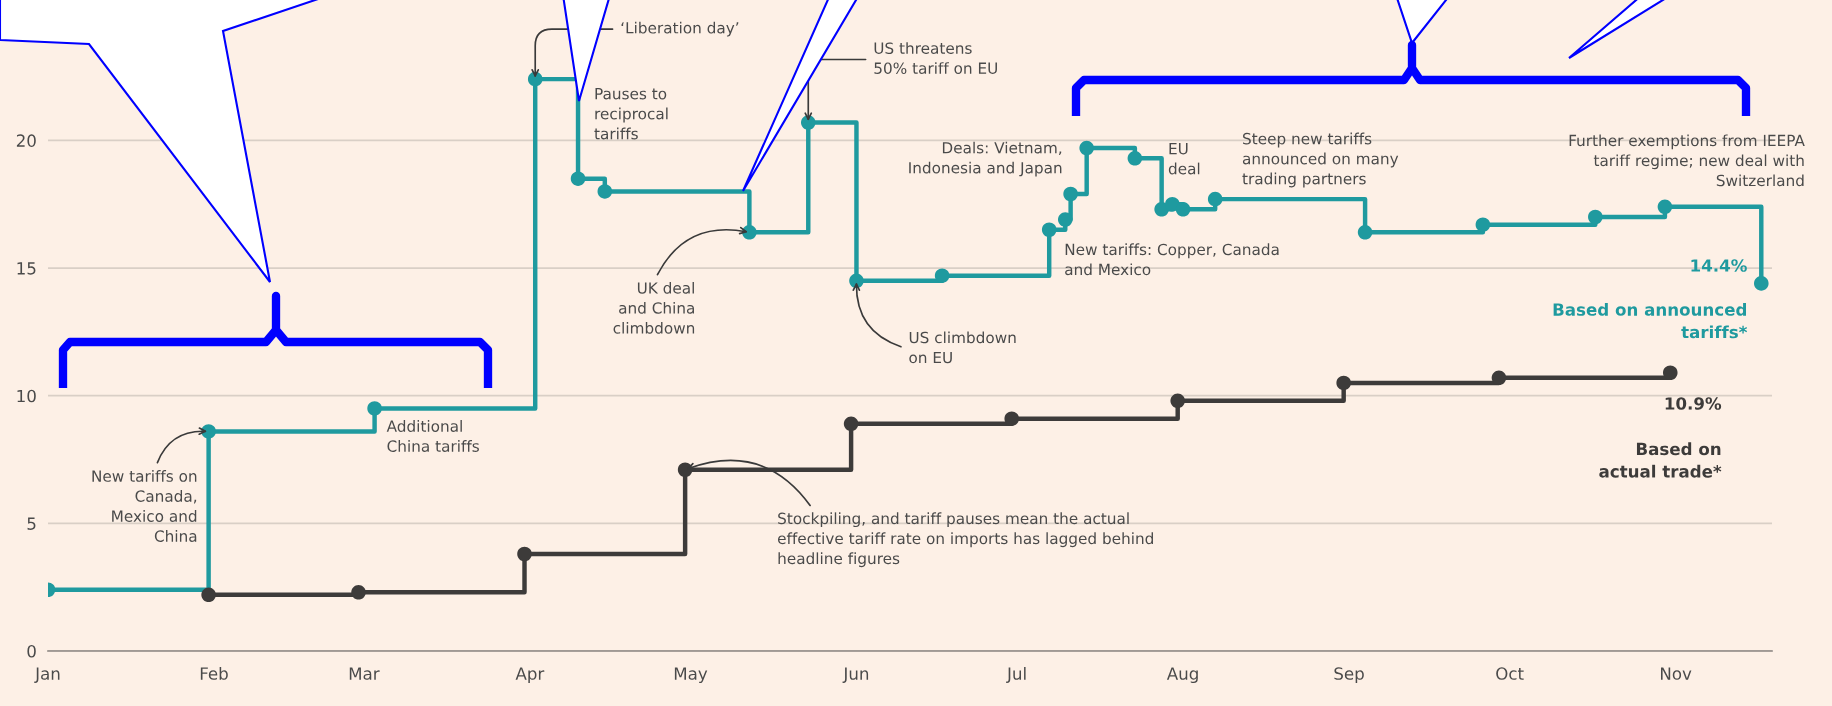 The width and height of the screenshot is (1832, 706). I want to click on x-tick-label: Aug, so click(1182, 675).